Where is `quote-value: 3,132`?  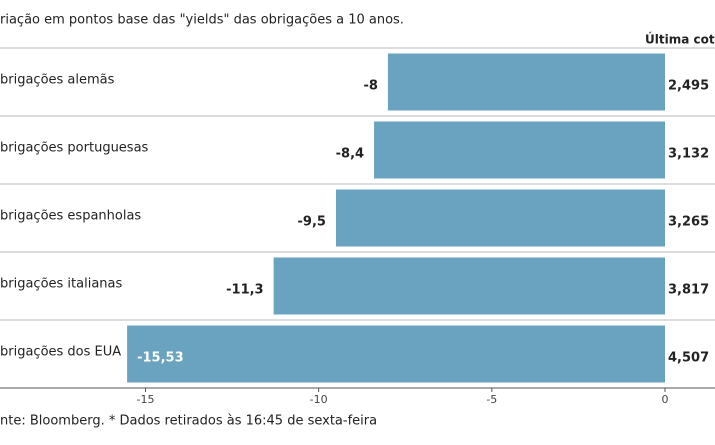
quote-value: 3,132 is located at coordinates (688, 154).